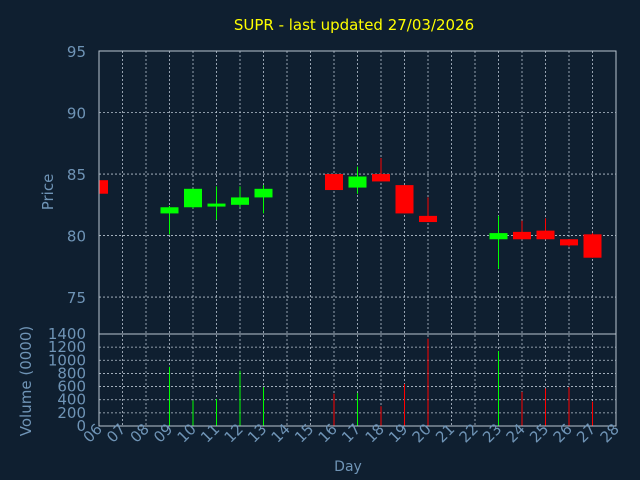 This screenshot has height=480, width=640. I want to click on volume-tick-label: 200, so click(71, 413).